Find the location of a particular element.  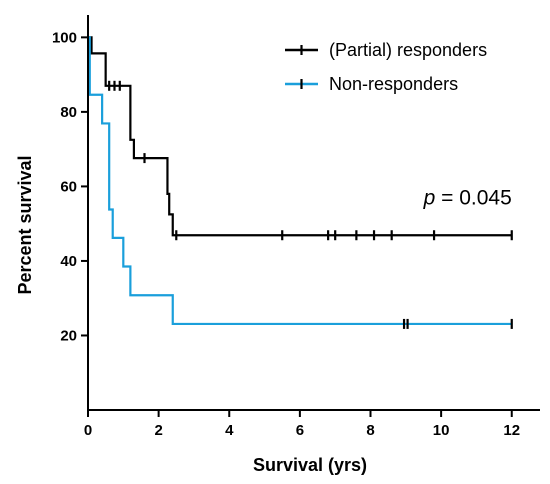

y-axis-title: Percent survival is located at coordinates (25, 224).